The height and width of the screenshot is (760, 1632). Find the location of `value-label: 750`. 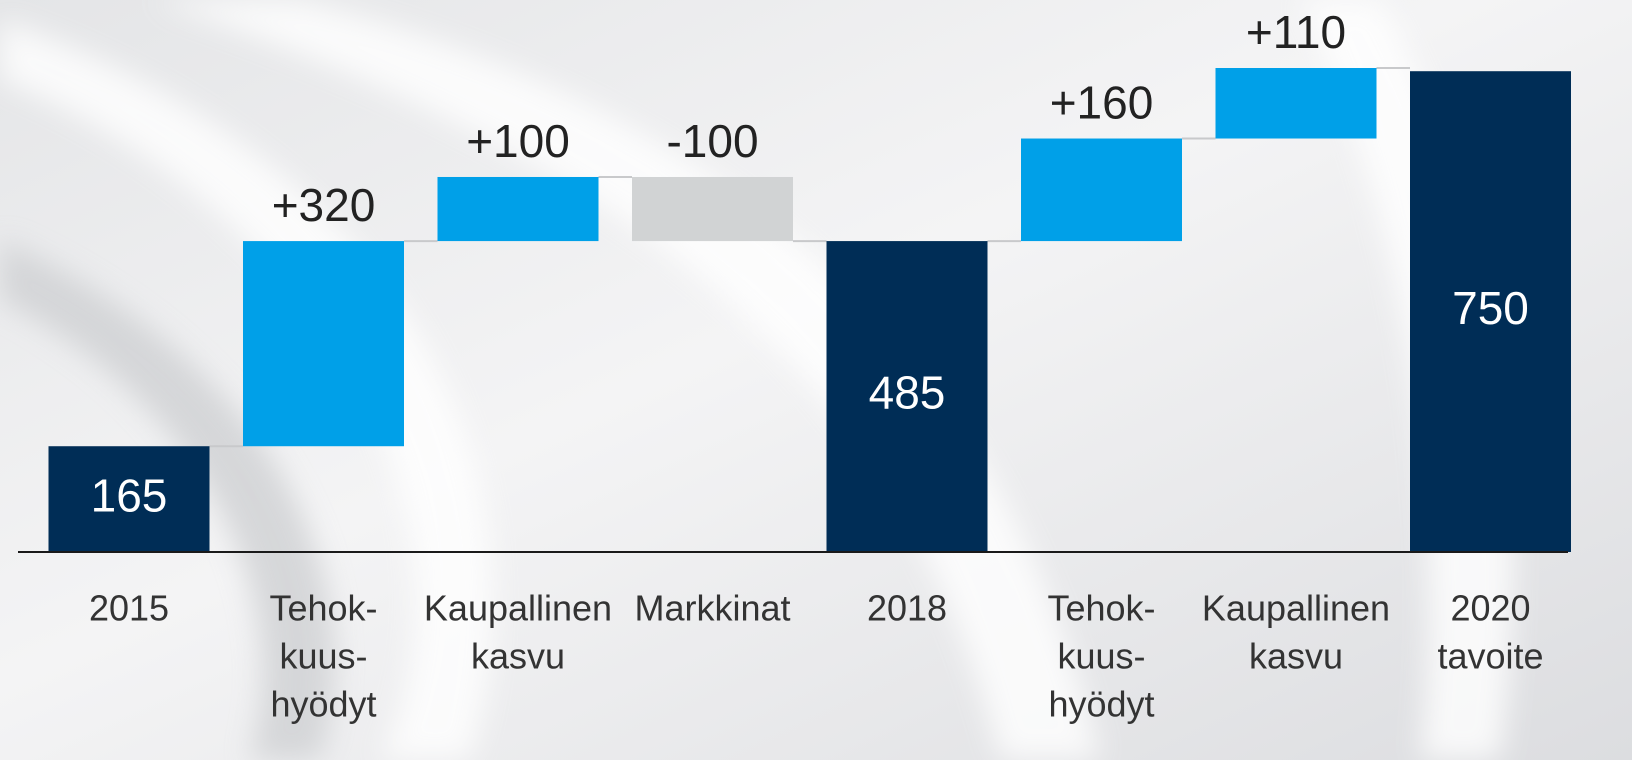

value-label: 750 is located at coordinates (1490, 308).